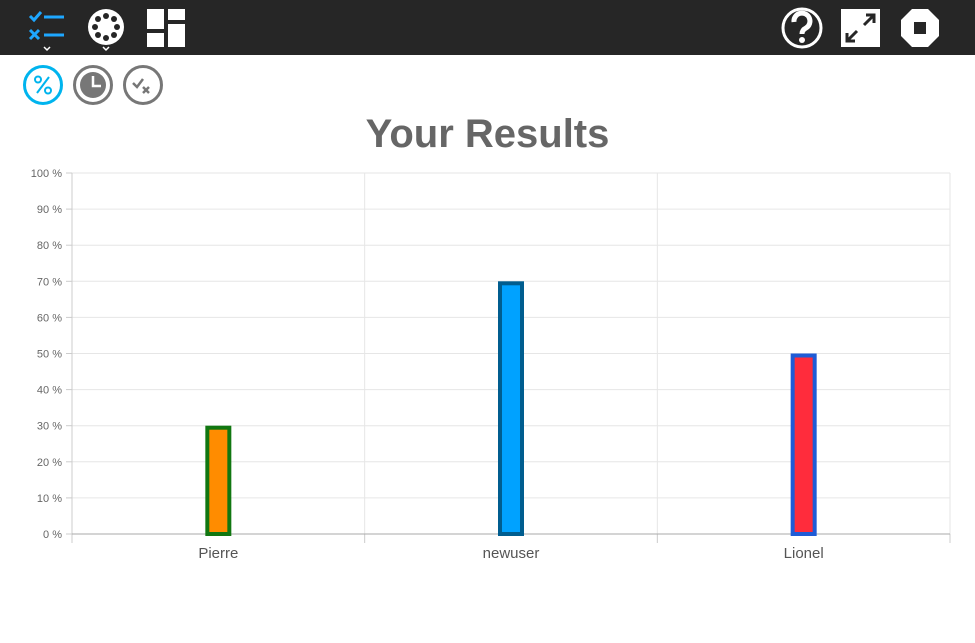  Describe the element at coordinates (487, 134) in the screenshot. I see `chart-title: Your Results` at that location.